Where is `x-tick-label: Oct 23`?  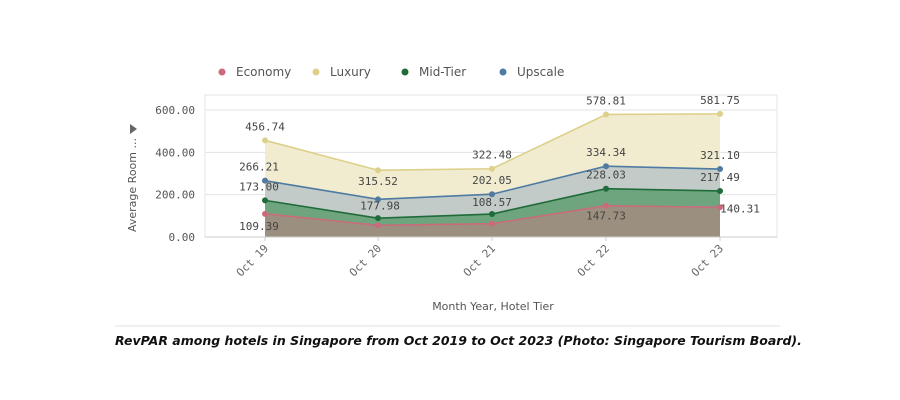
x-tick-label: Oct 23 is located at coordinates (707, 260).